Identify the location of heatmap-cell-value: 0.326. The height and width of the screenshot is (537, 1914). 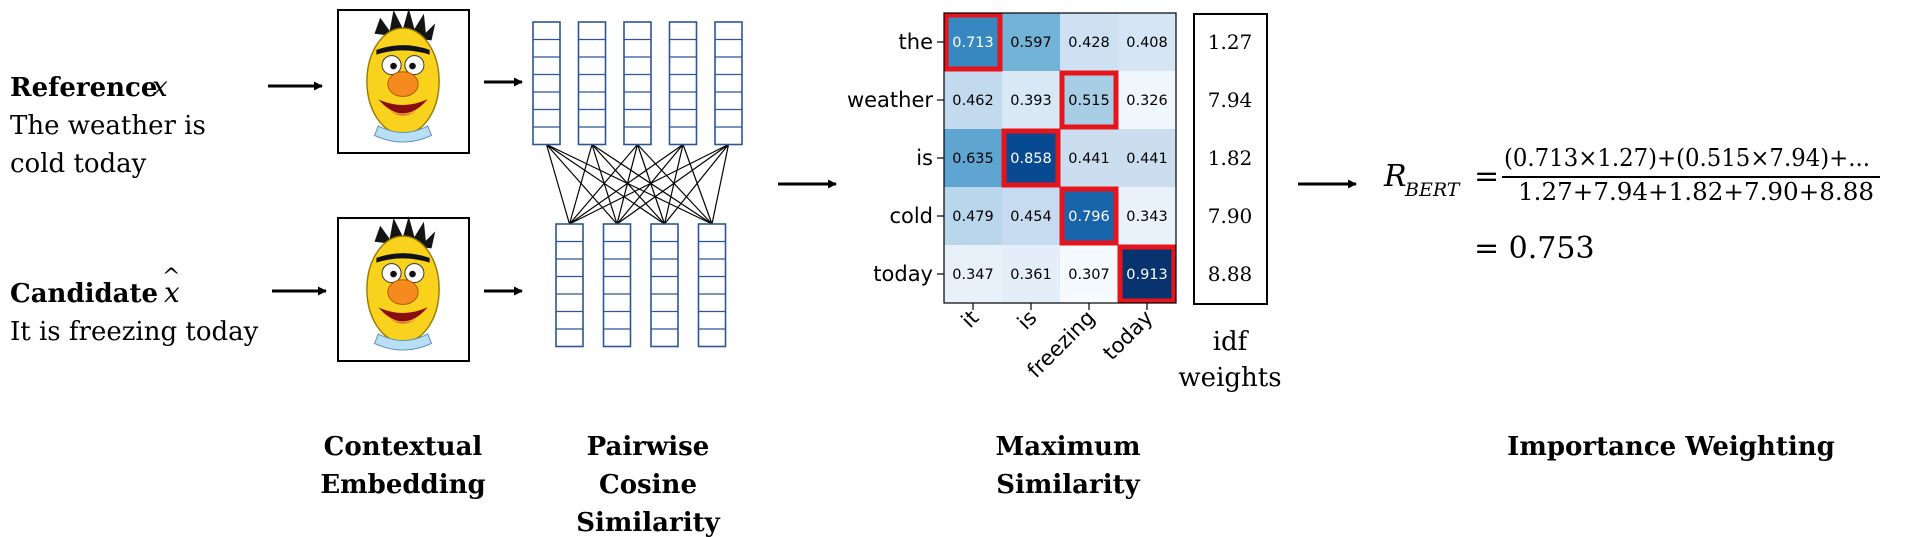
(1147, 101).